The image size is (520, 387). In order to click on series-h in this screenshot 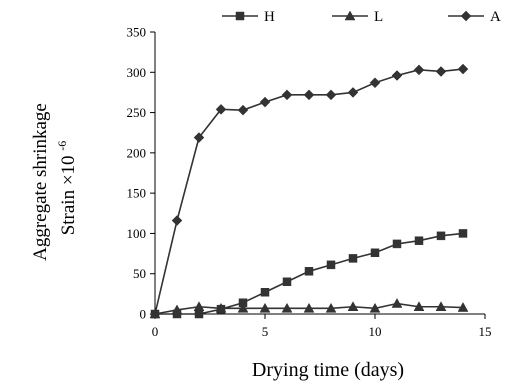, I will do `click(309, 274)`.